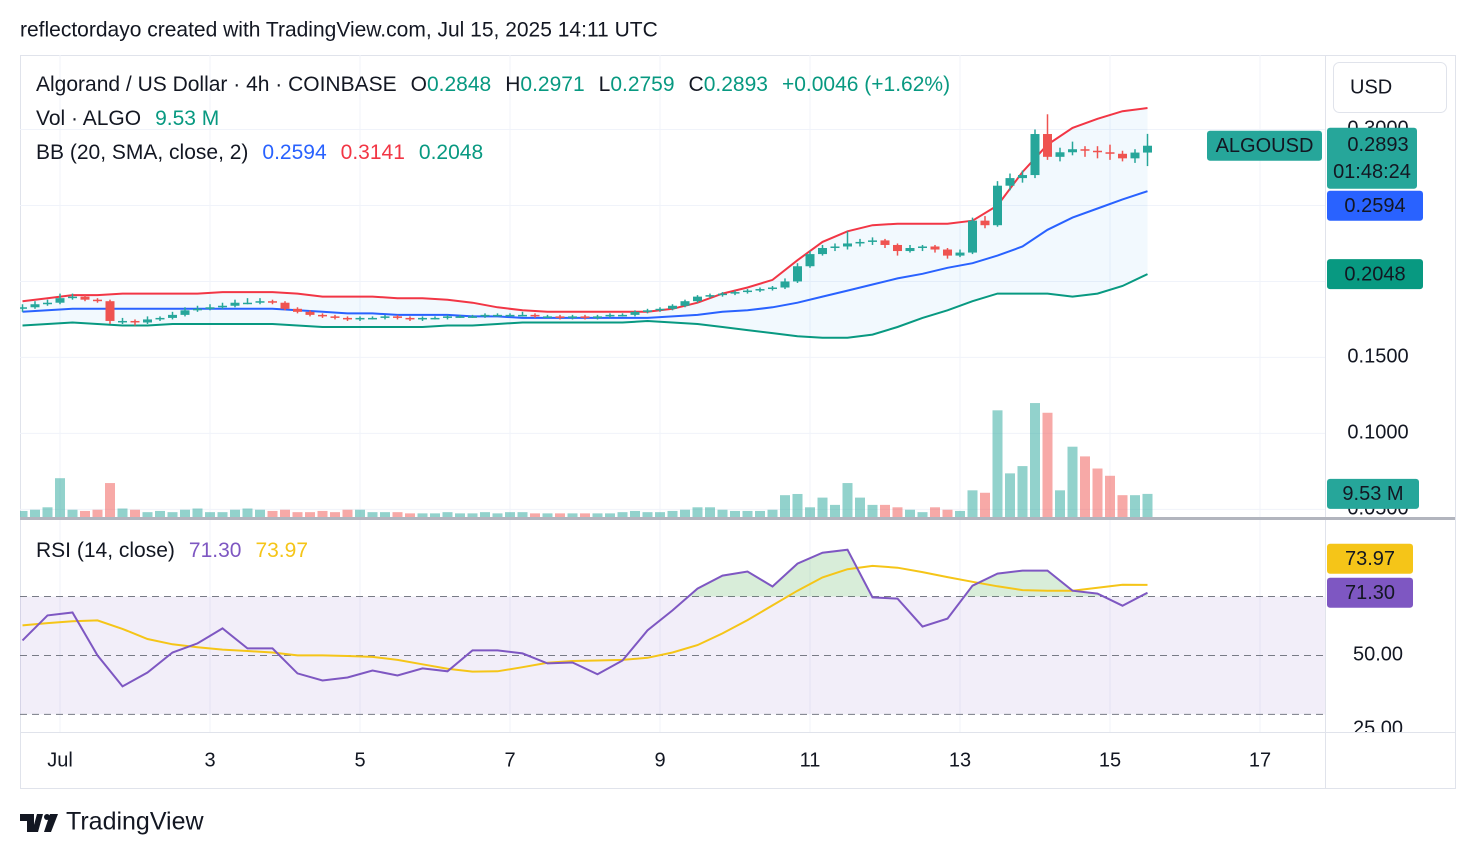 Image resolution: width=1476 pixels, height=858 pixels. Describe the element at coordinates (552, 84) in the screenshot. I see `high-value: 0.2971` at that location.